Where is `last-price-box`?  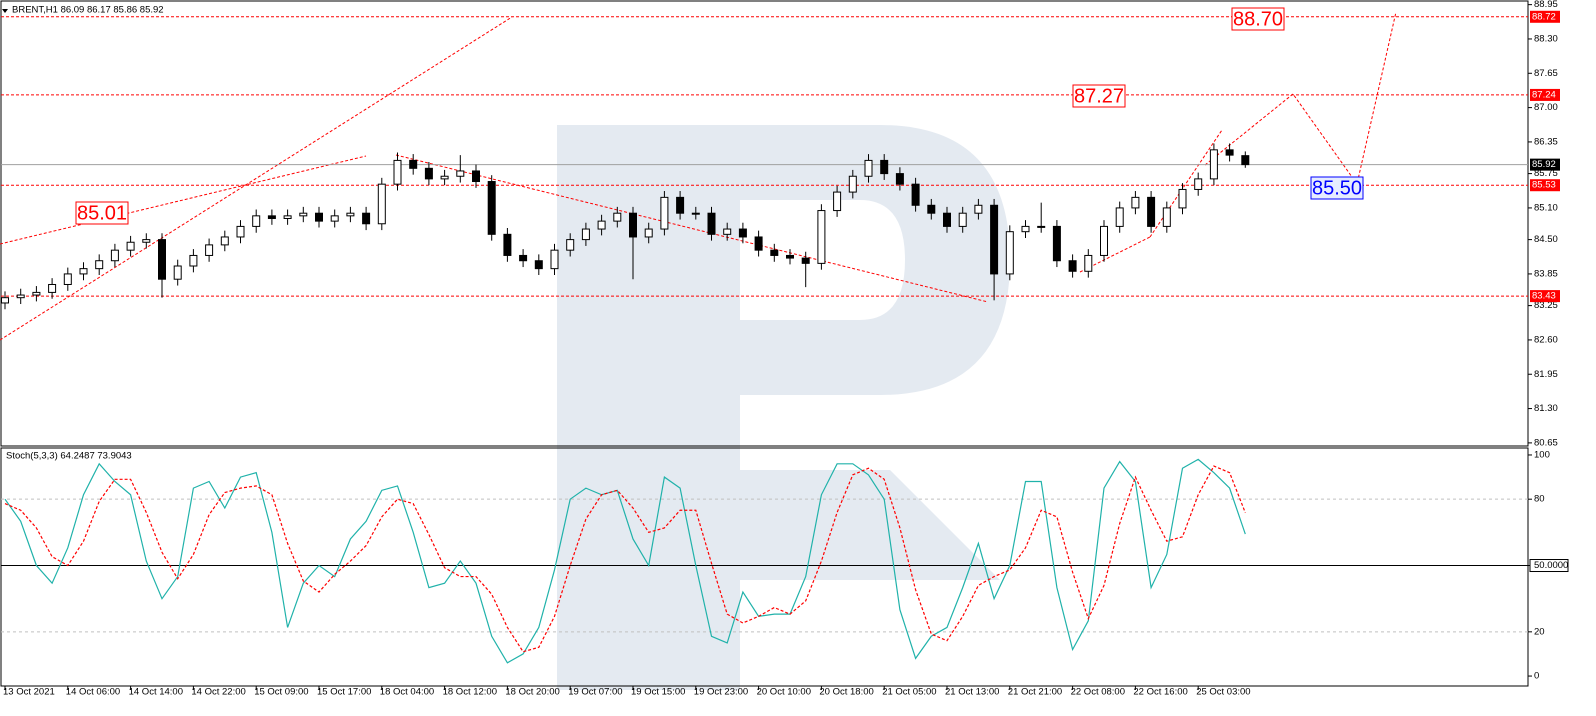 last-price-box is located at coordinates (1545, 164).